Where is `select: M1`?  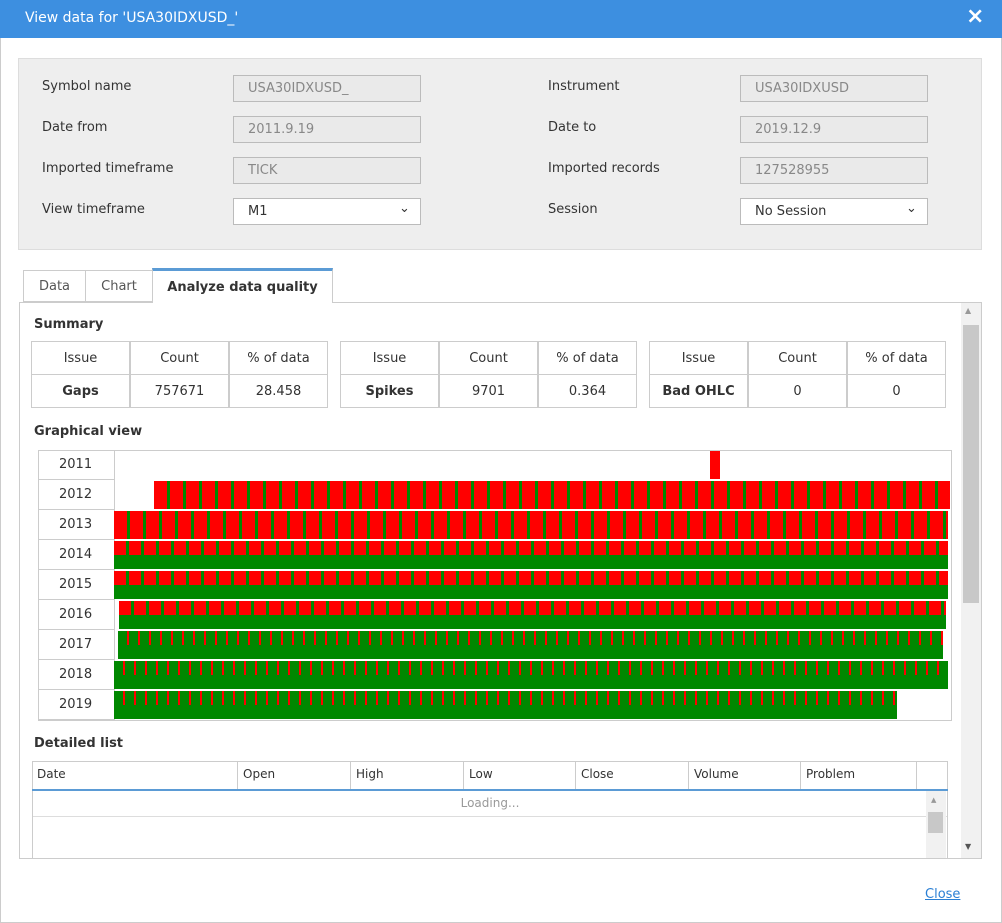
select: M1 is located at coordinates (327, 211).